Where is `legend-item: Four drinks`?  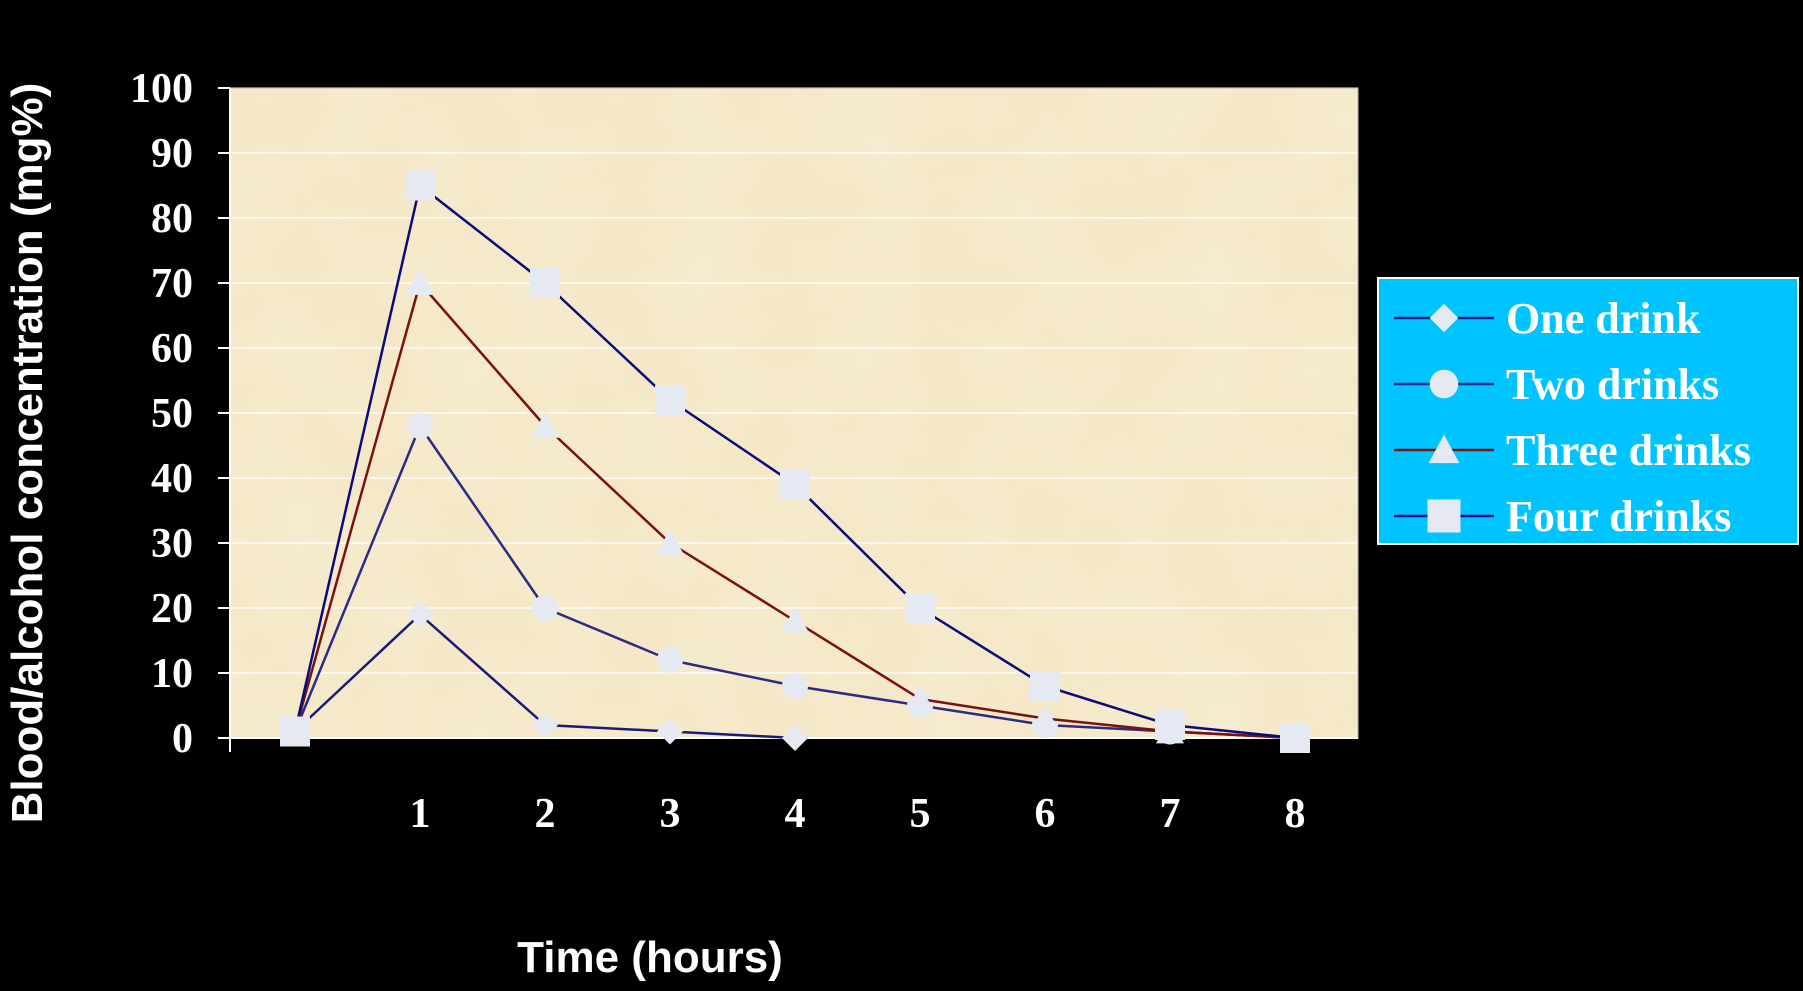 legend-item: Four drinks is located at coordinates (1562, 516).